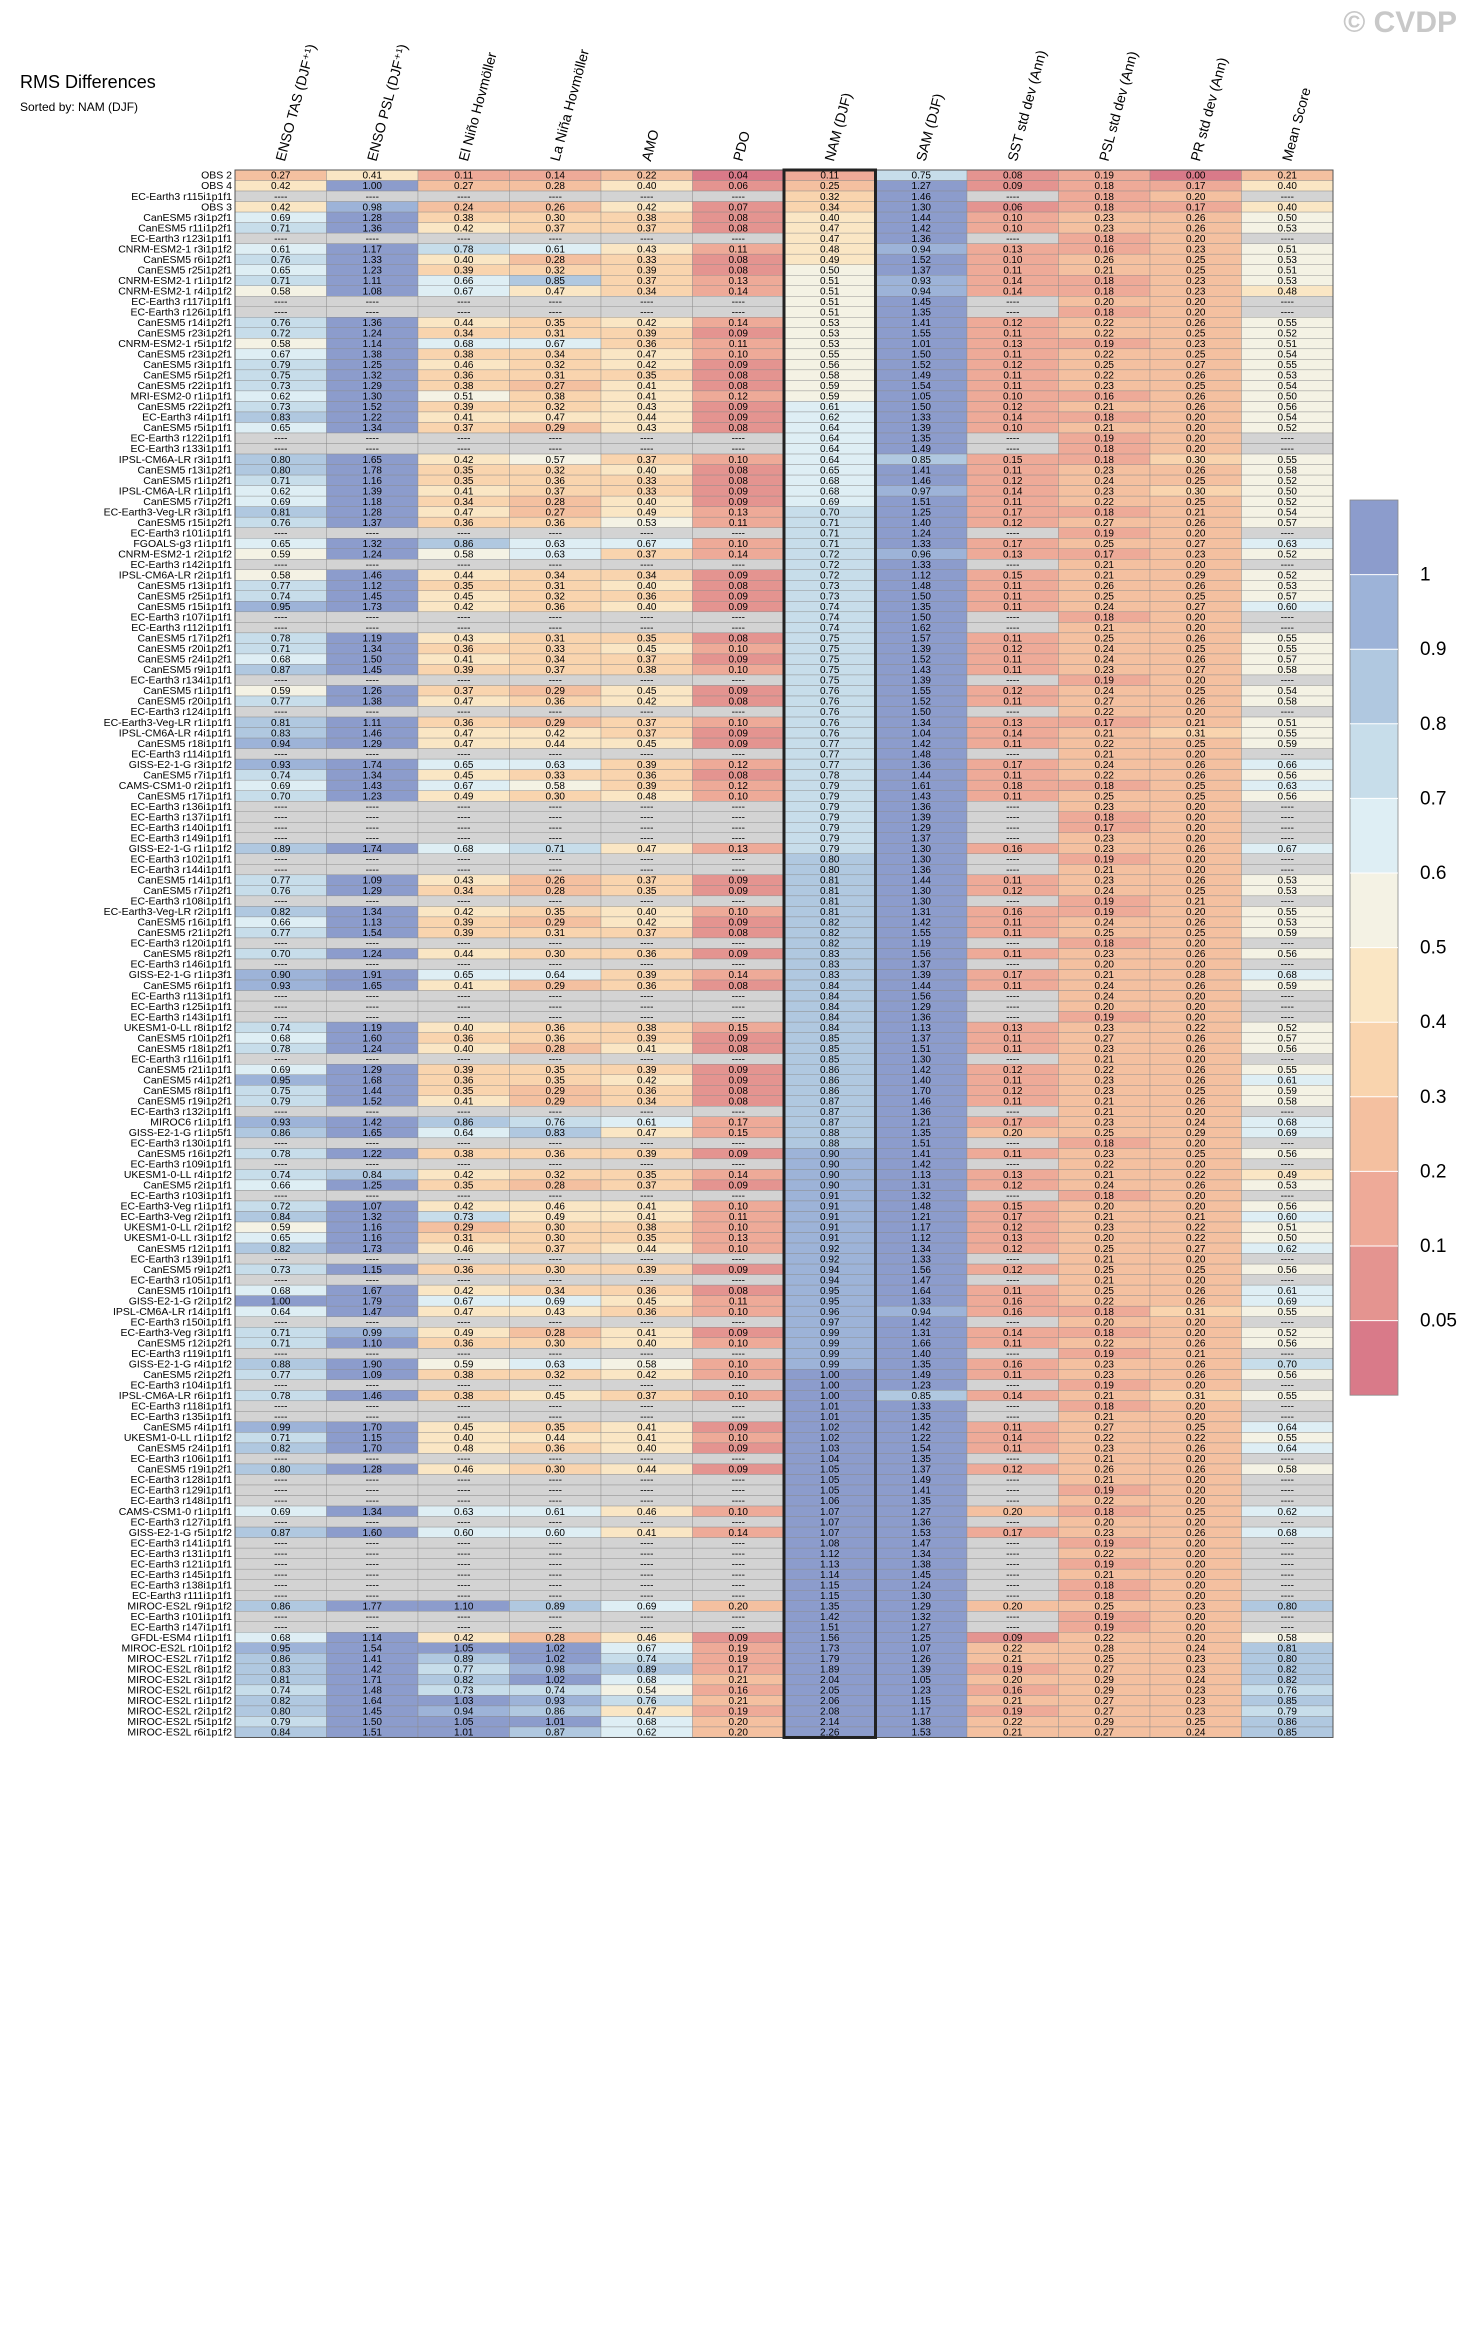  I want to click on cell-value: 1.45, so click(373, 1712).